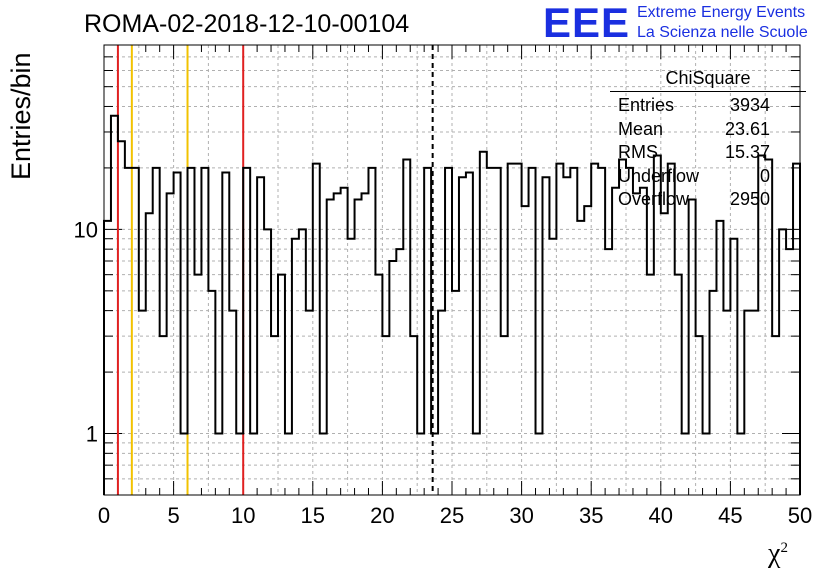  I want to click on x-tick-label: 45, so click(730, 515).